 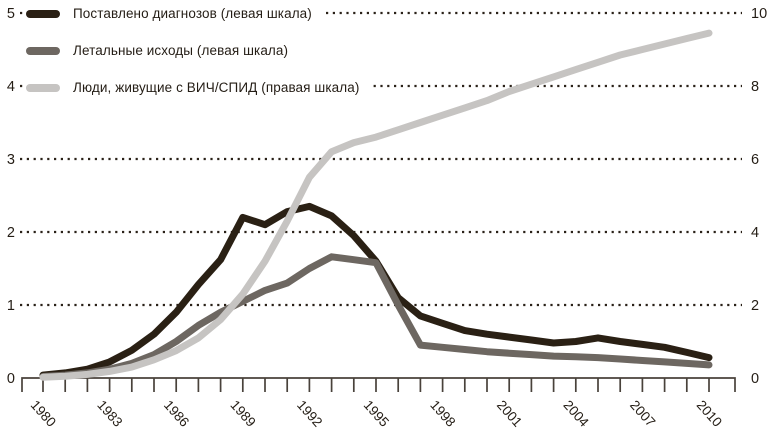 What do you see at coordinates (759, 14) in the screenshot?
I see `y-axis-right-label-10: 10` at bounding box center [759, 14].